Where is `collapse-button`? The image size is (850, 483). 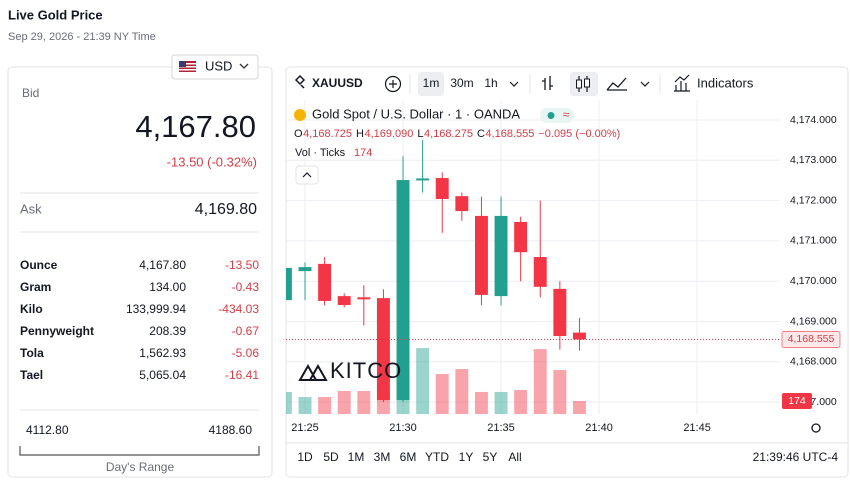
collapse-button is located at coordinates (307, 175).